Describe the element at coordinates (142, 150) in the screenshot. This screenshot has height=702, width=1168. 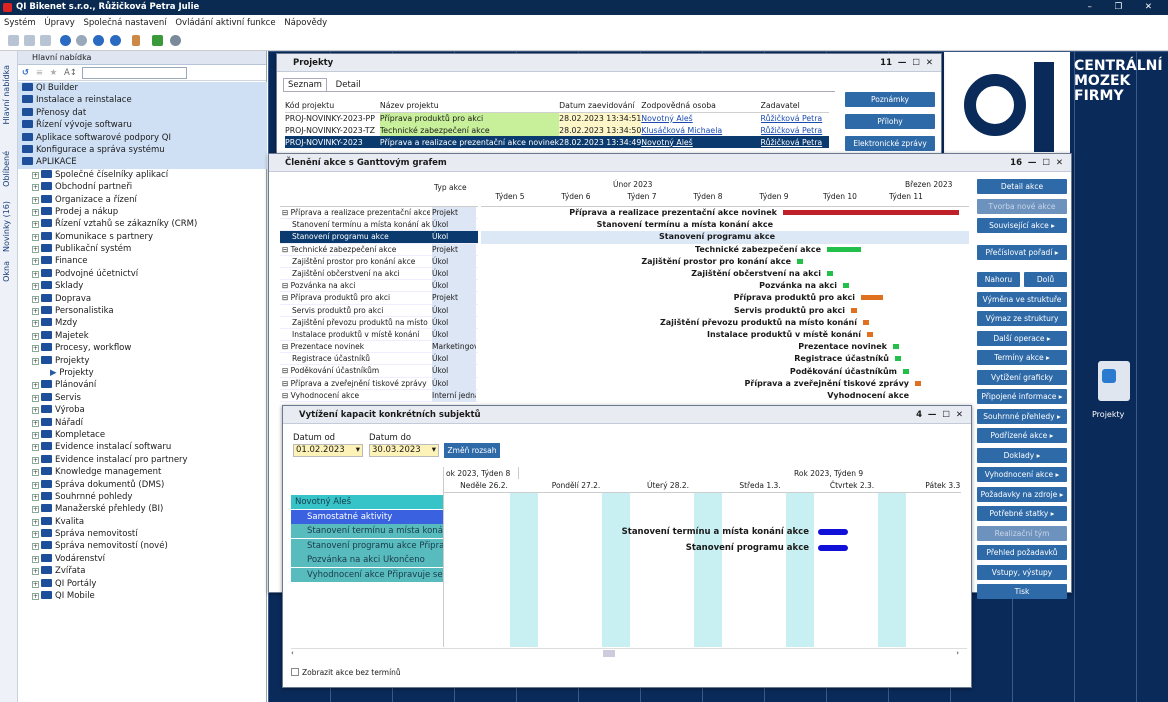
I see `sidebar-item: Konfigurace a správa systému` at that location.